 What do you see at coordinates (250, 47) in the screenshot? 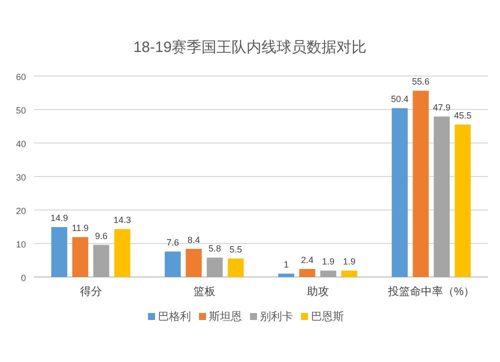
I see `chart-title: 18-19赛季国王队内线球员数据对比` at bounding box center [250, 47].